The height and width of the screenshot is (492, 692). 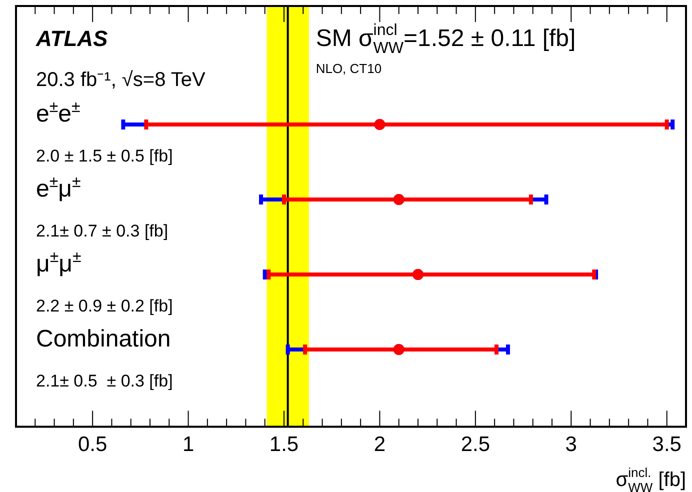 I want to click on annotation: 2.1± 0.5 ± 0.3 [fb], so click(x=104, y=381).